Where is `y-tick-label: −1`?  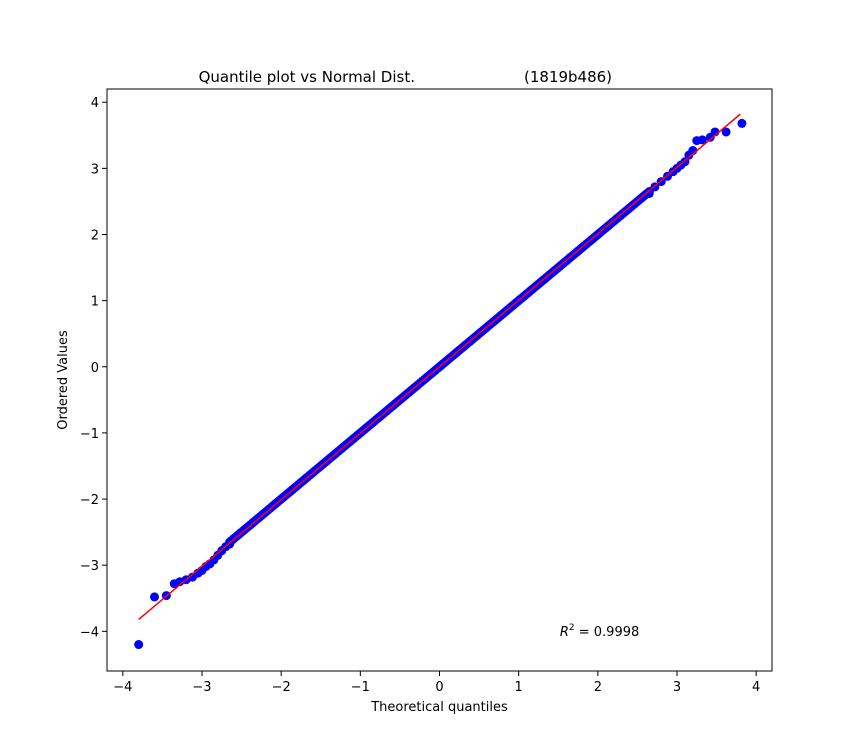 y-tick-label: −1 is located at coordinates (89, 434).